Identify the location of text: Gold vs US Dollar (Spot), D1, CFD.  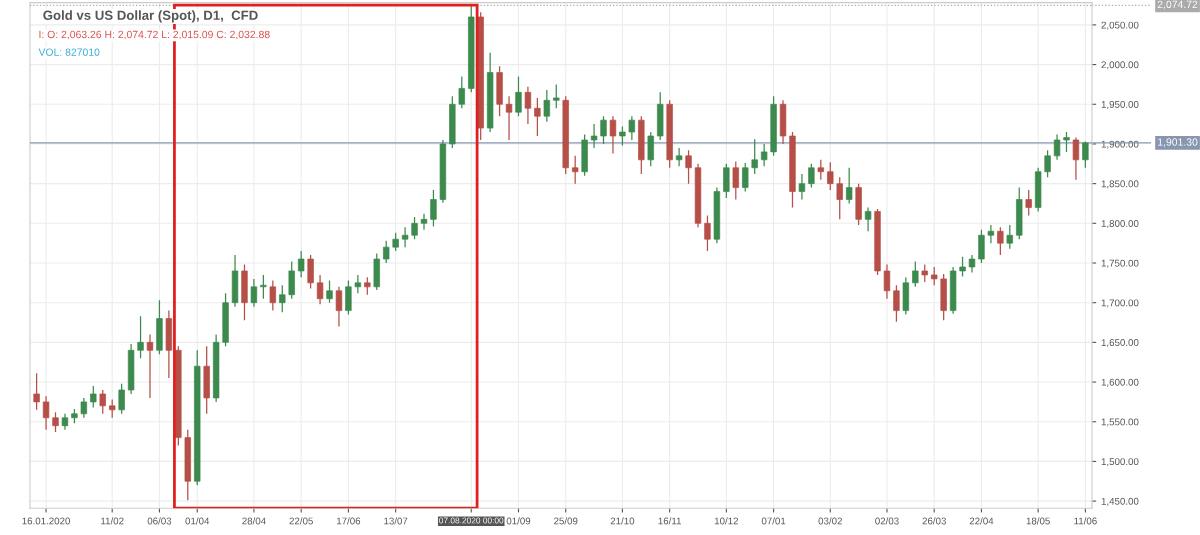
(150, 16).